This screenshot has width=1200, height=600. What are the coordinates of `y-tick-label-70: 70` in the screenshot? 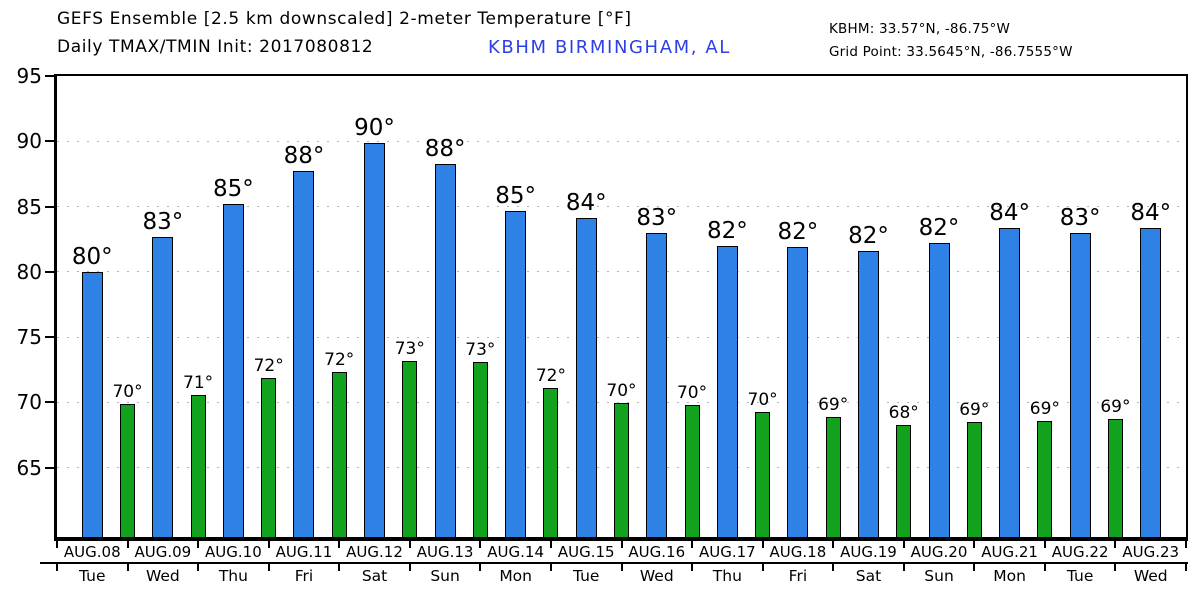 It's located at (29, 402).